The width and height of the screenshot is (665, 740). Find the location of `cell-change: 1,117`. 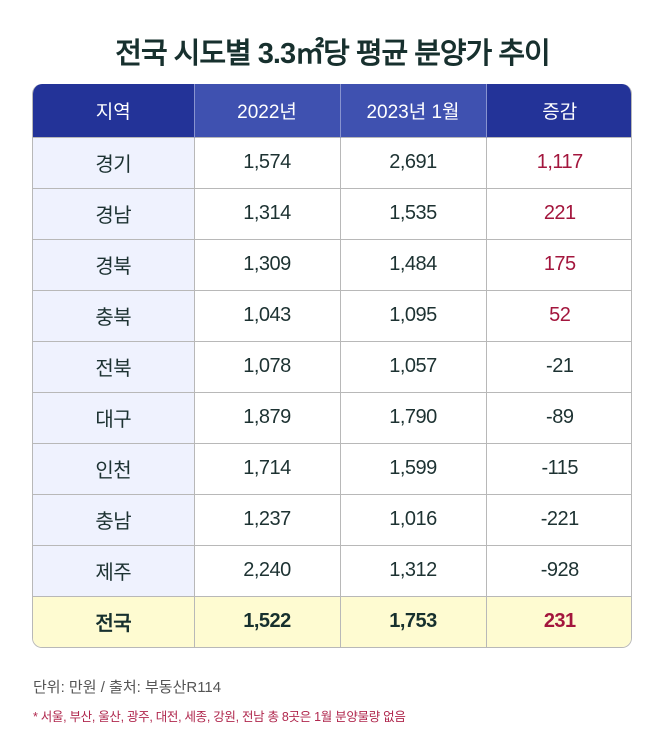

cell-change: 1,117 is located at coordinates (558, 162).